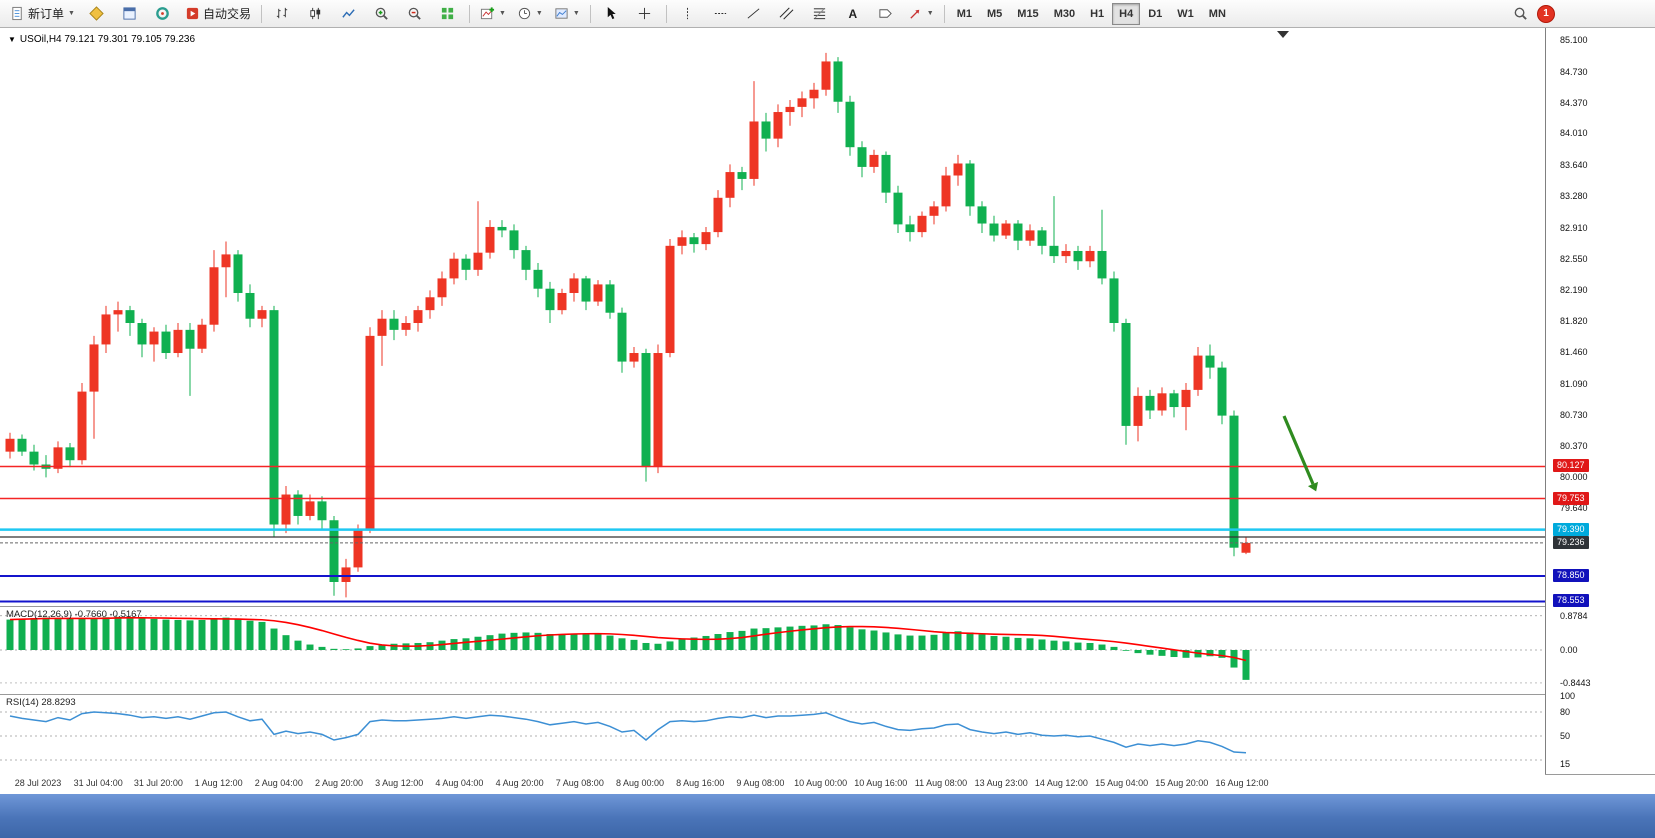 Image resolution: width=1655 pixels, height=838 pixels. What do you see at coordinates (1571, 601) in the screenshot?
I see `price-tag: 78.553` at bounding box center [1571, 601].